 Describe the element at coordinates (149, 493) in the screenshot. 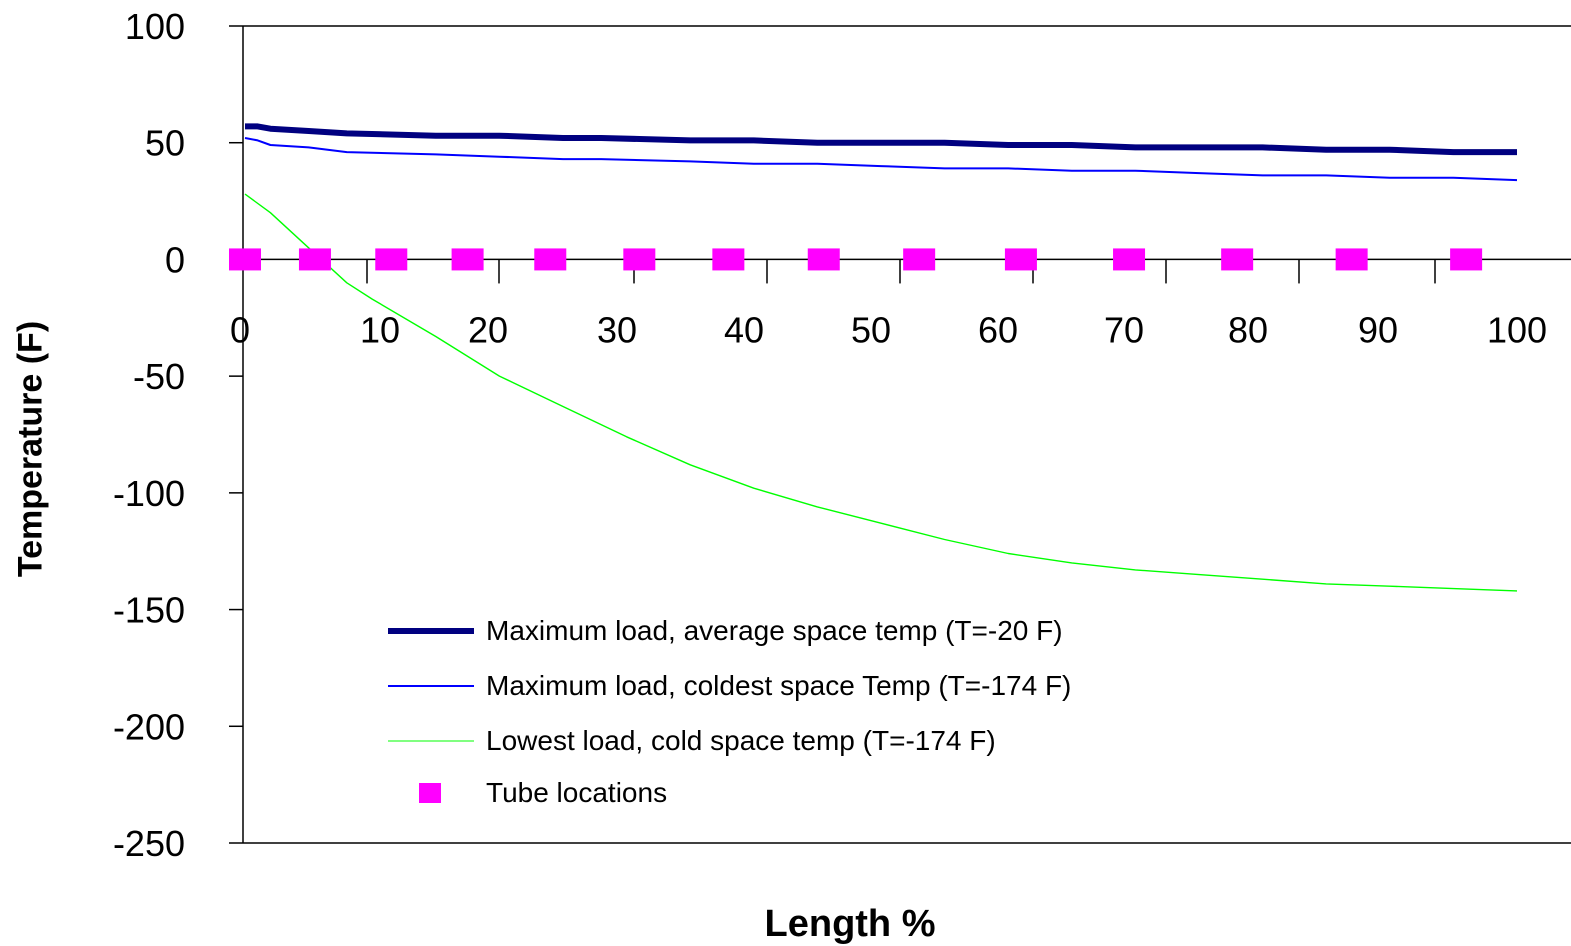

I see `y-tick-label: -100` at that location.